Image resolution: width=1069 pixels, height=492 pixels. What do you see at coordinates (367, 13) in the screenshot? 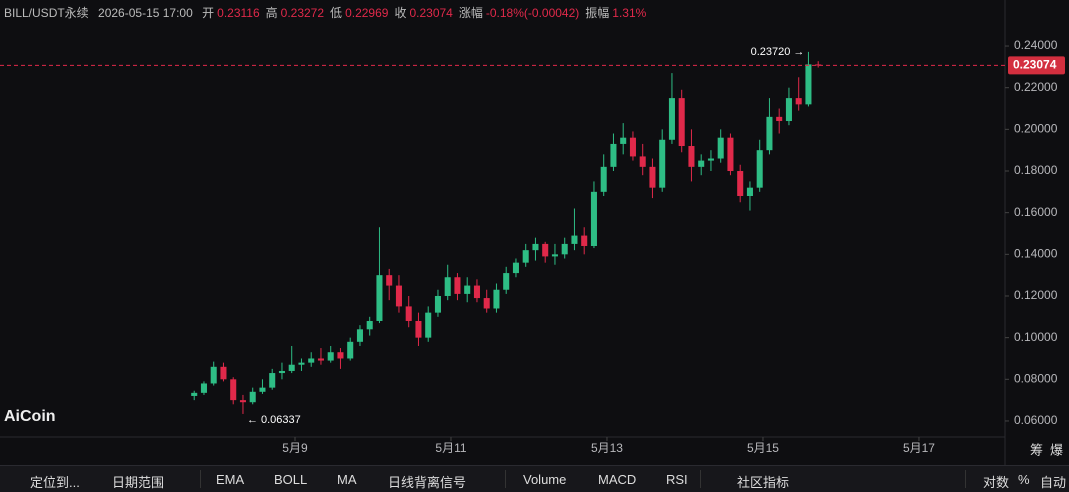
I see `header-value: 0.22969` at bounding box center [367, 13].